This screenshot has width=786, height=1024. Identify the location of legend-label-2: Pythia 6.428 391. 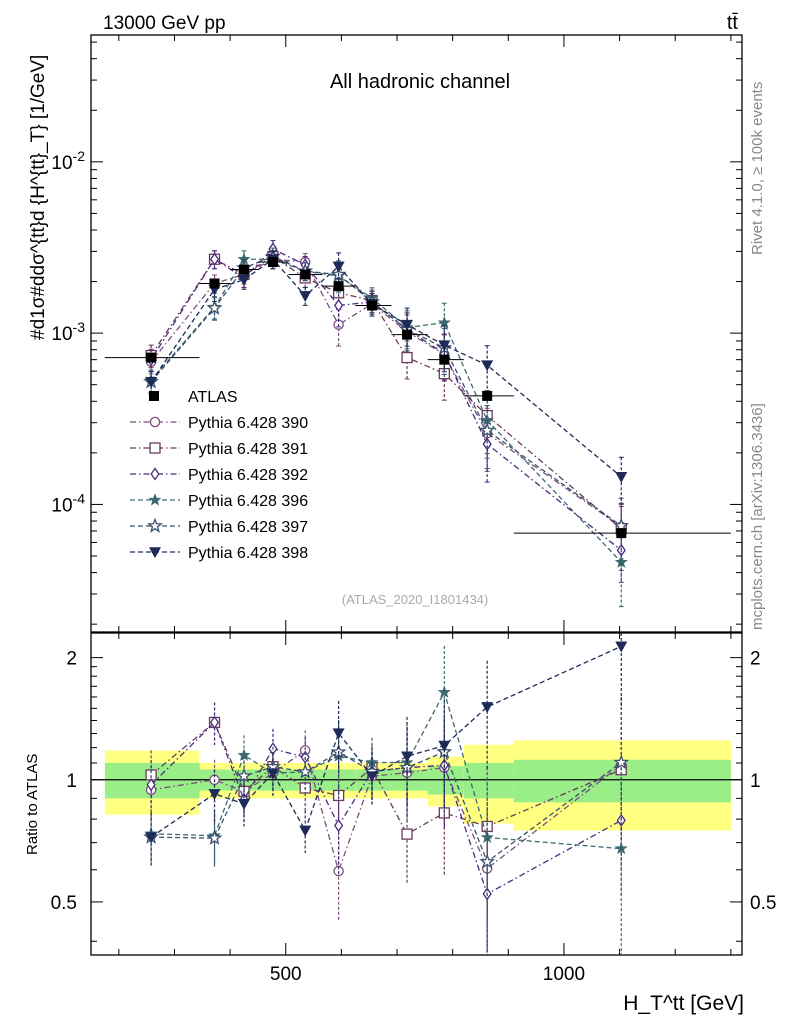
(248, 449).